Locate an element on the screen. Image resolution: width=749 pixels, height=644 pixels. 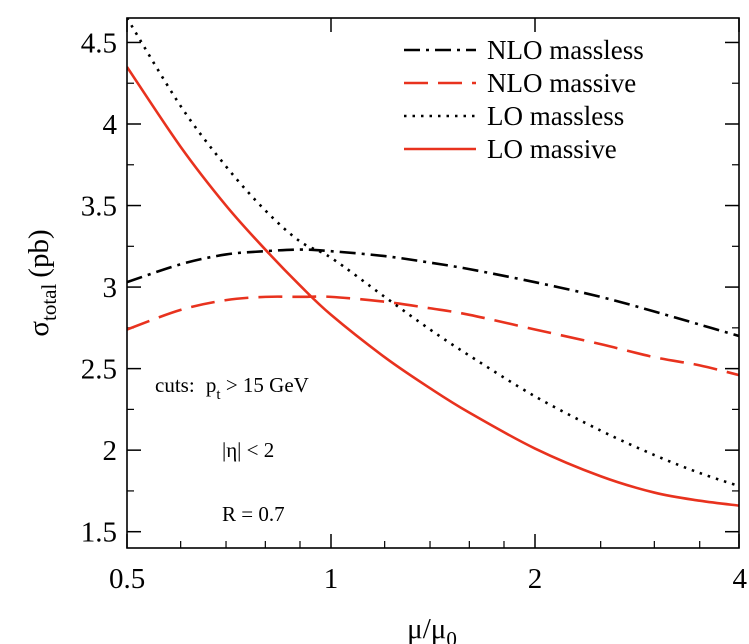
annotation-block: cuts: pt > 15 GeV |η| < 2 R = 0.7 is located at coordinates (232, 449).